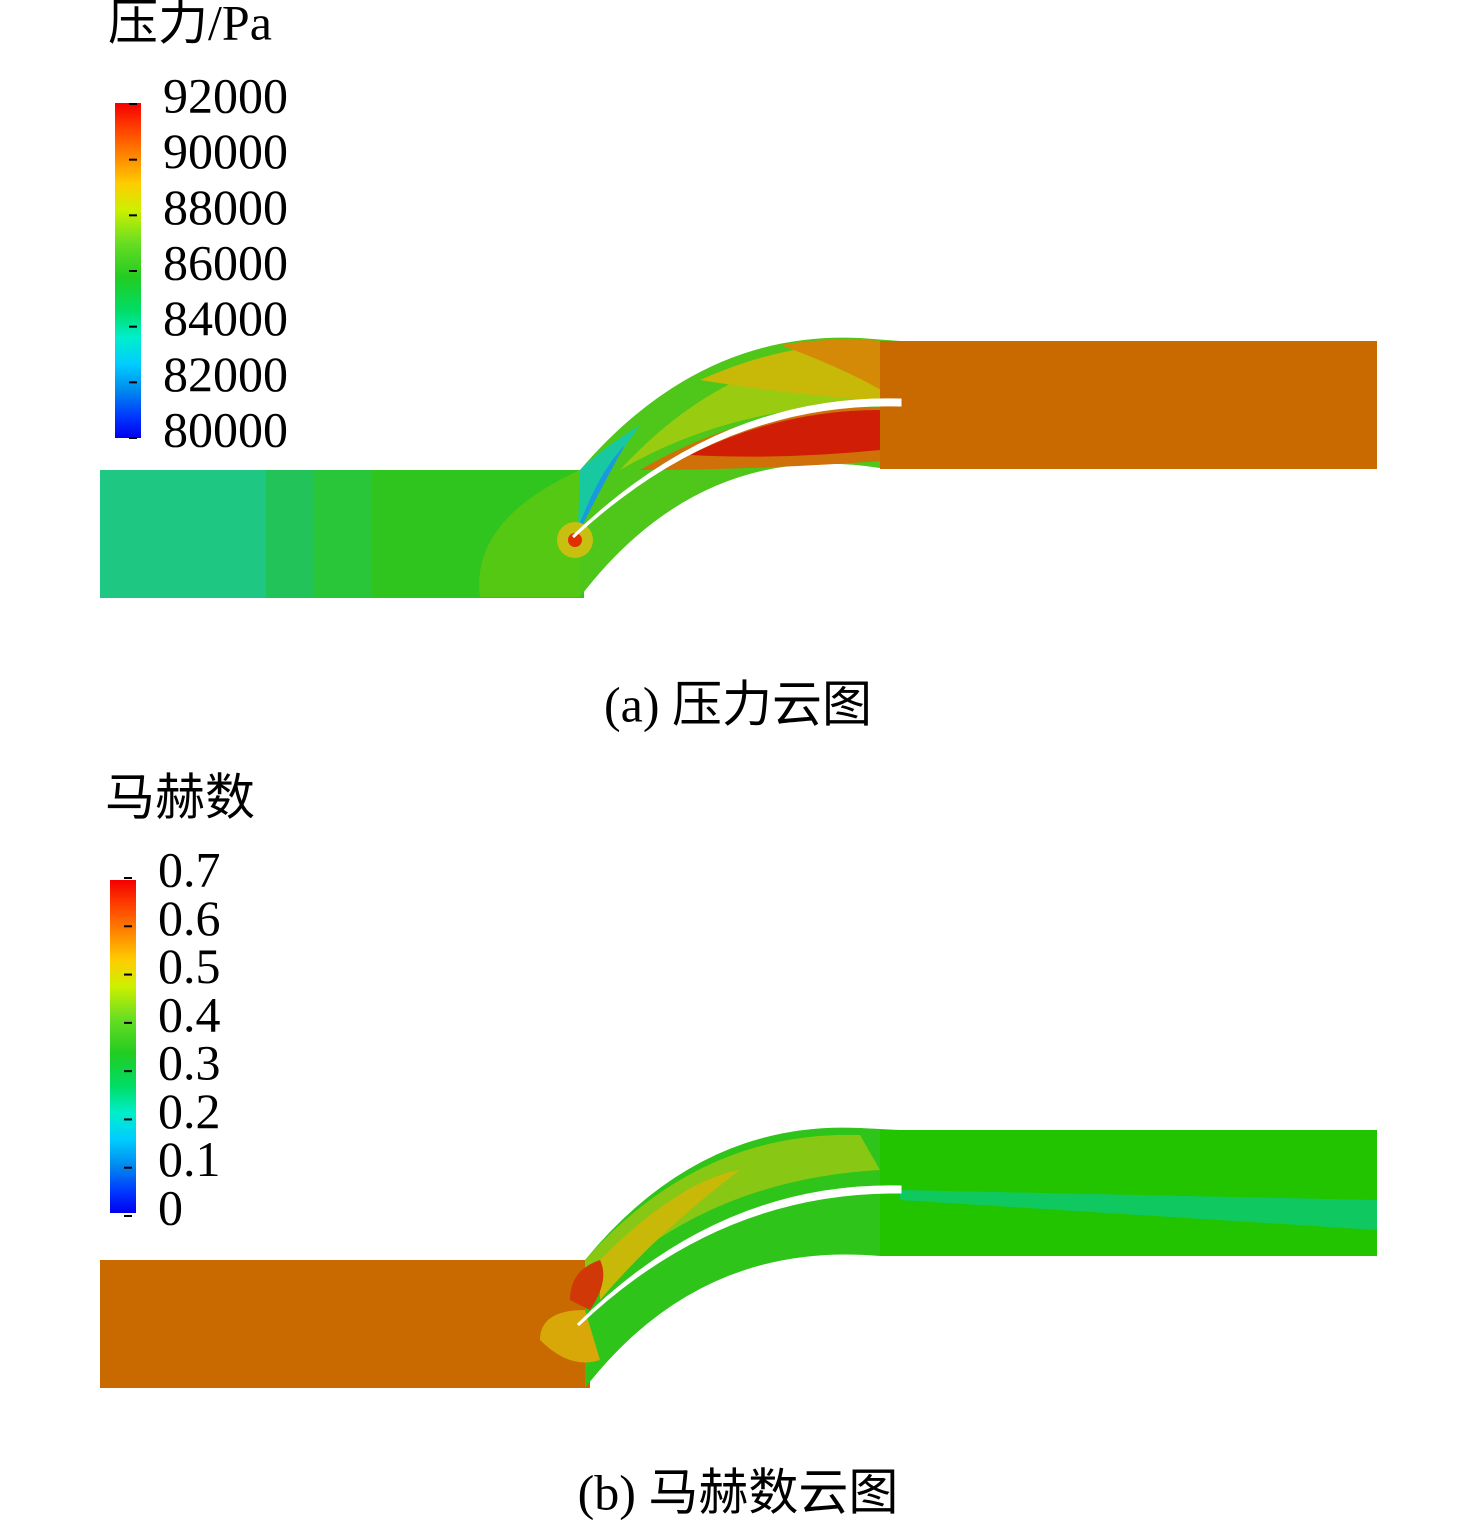  I want to click on legend-title: 马赫数, so click(180, 797).